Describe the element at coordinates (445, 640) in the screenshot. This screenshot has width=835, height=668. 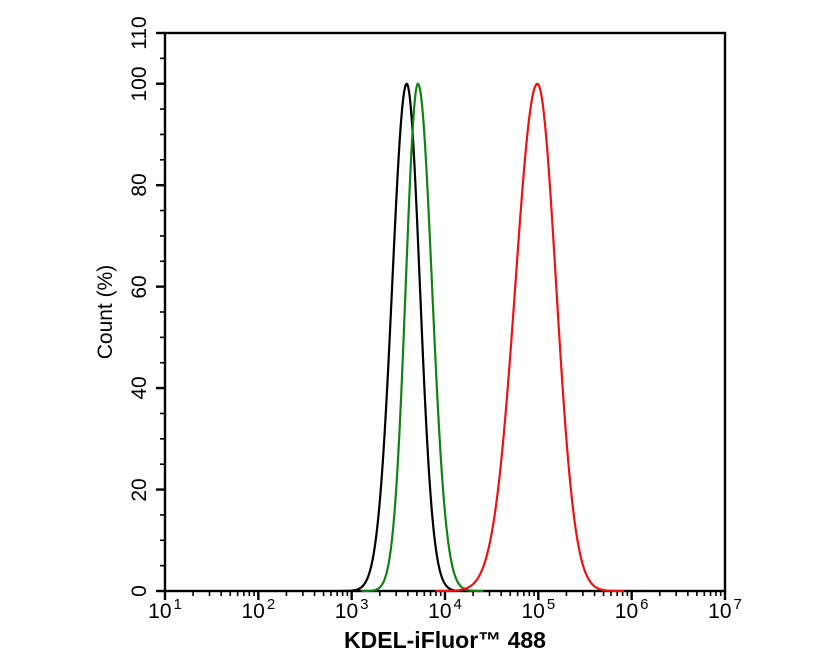
I see `x-axis-title: KDEL-iFluor™ 488` at that location.